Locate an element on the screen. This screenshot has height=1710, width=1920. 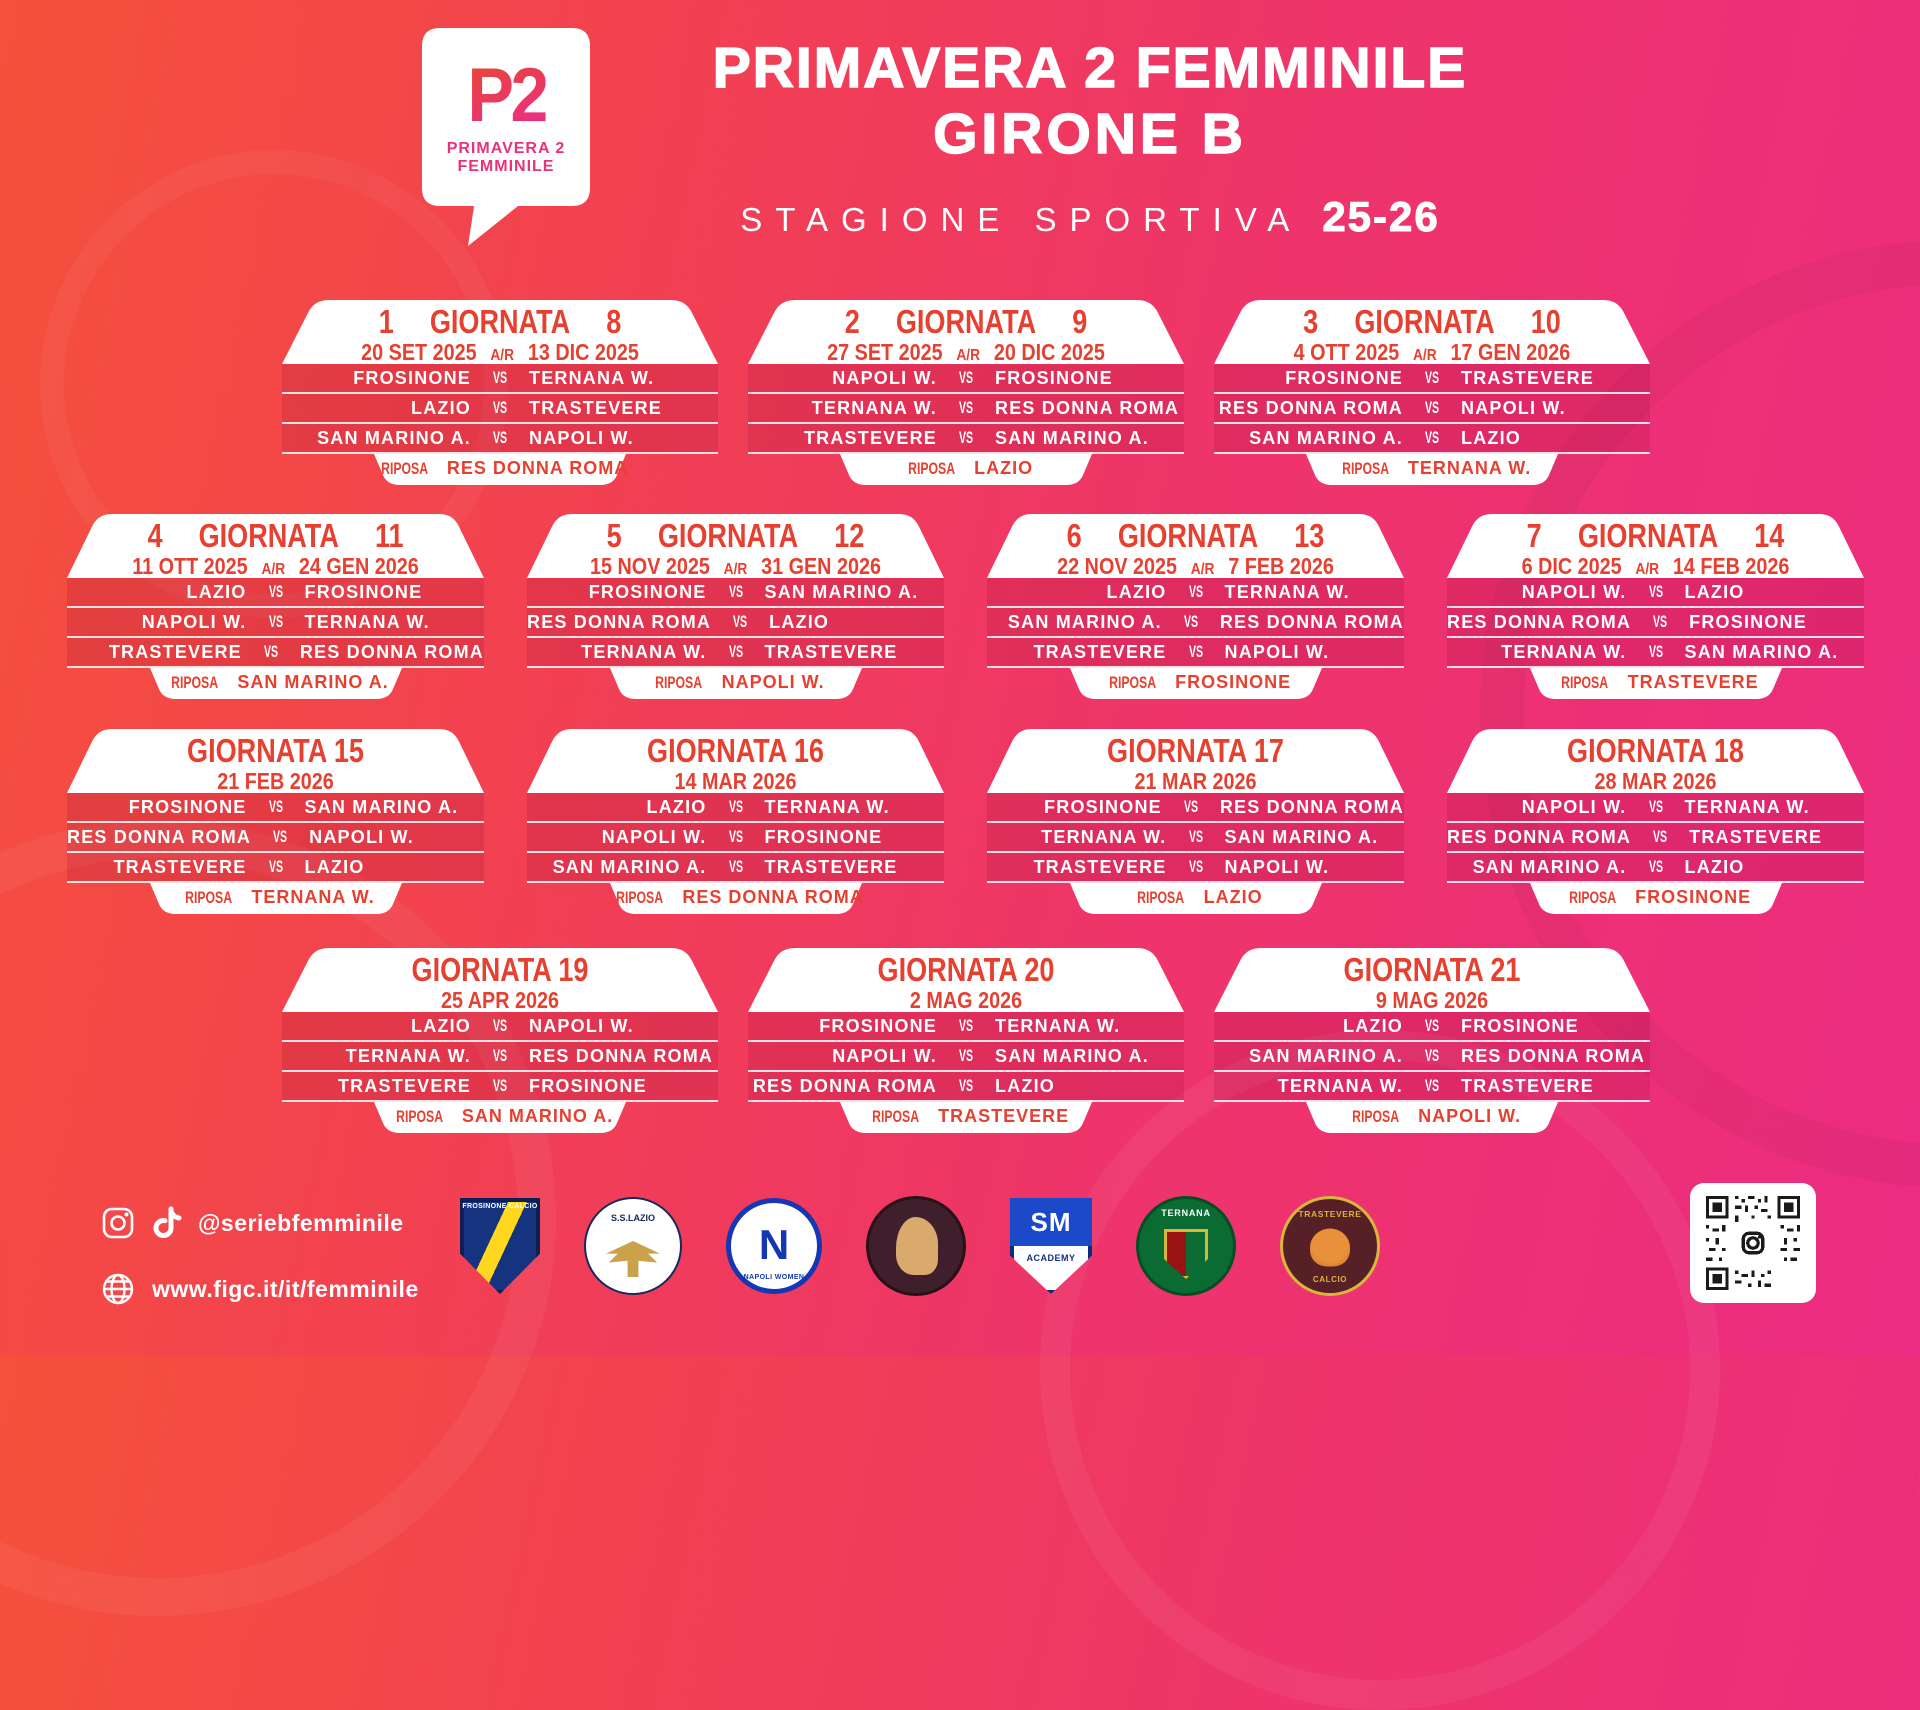
badge-brand-line2: FEMMINILE is located at coordinates (506, 166).